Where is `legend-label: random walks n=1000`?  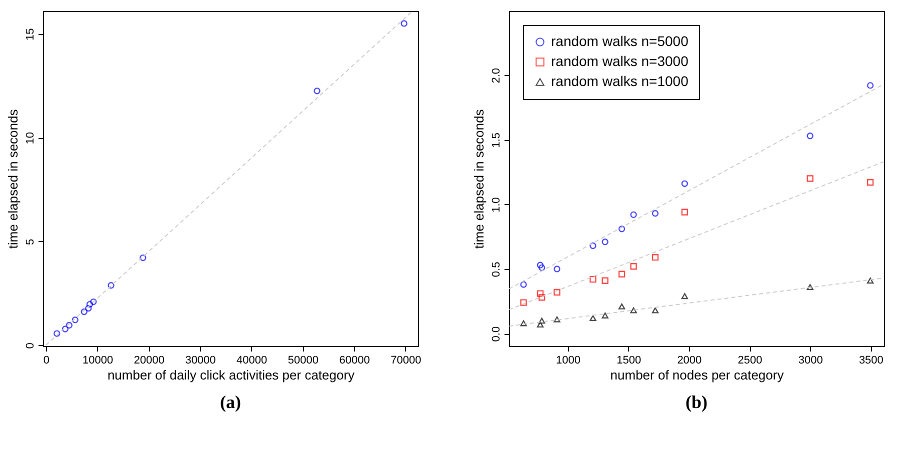
legend-label: random walks n=1000 is located at coordinates (620, 81).